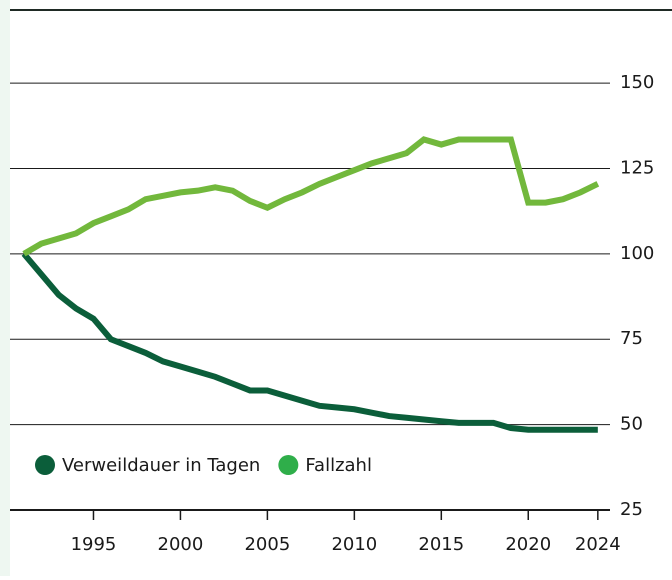 The height and width of the screenshot is (580, 672). I want to click on legend-label: Verweildauer in Tagen, so click(161, 465).